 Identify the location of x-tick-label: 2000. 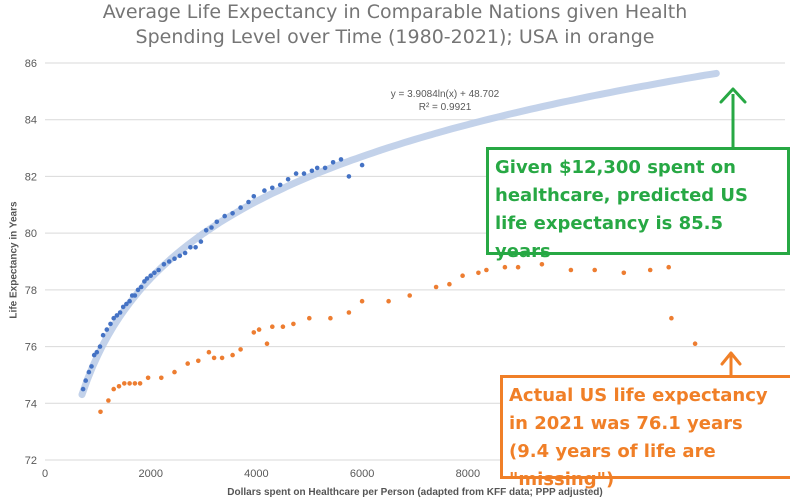
(150, 474).